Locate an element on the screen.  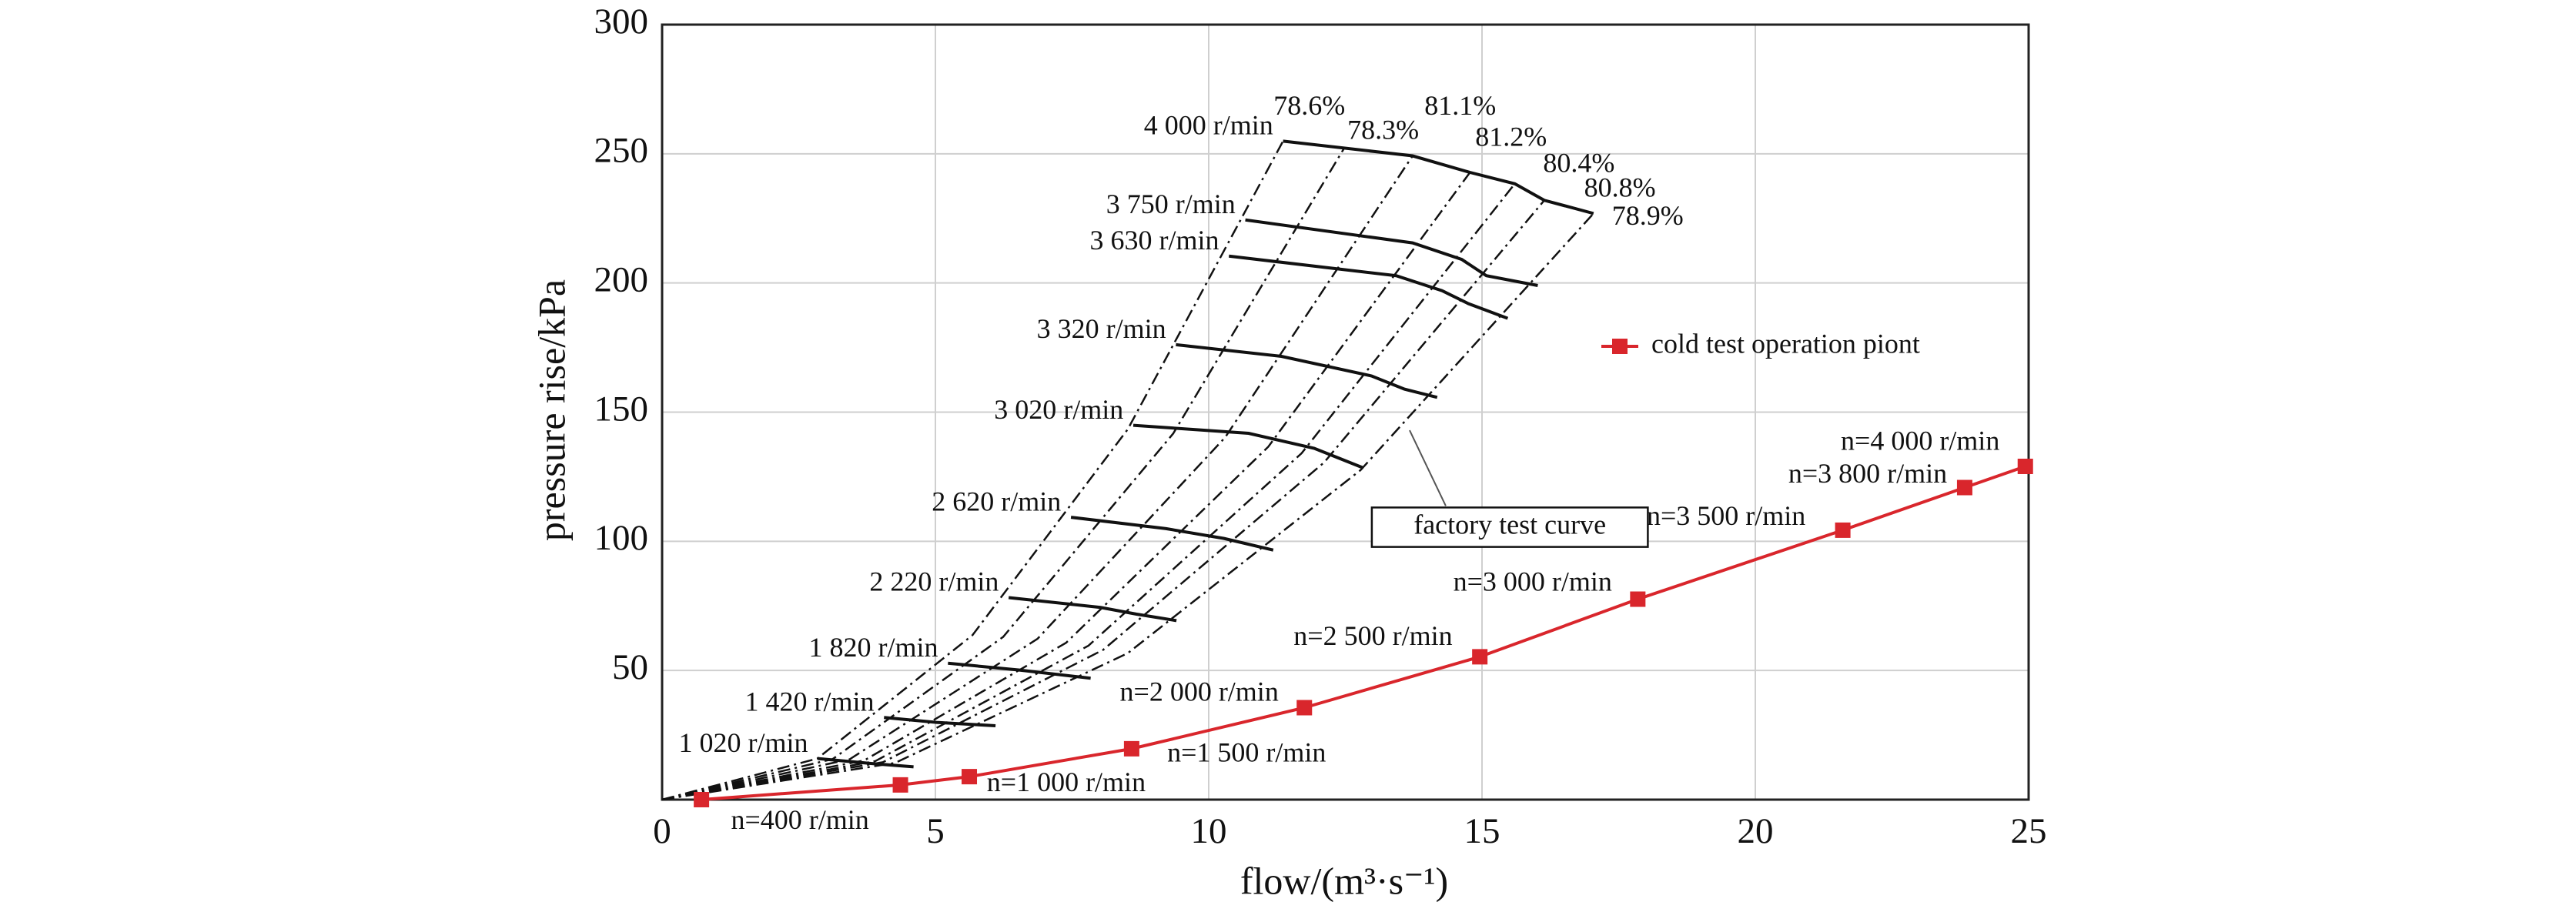
efficiency-label: 78.9% is located at coordinates (1648, 215).